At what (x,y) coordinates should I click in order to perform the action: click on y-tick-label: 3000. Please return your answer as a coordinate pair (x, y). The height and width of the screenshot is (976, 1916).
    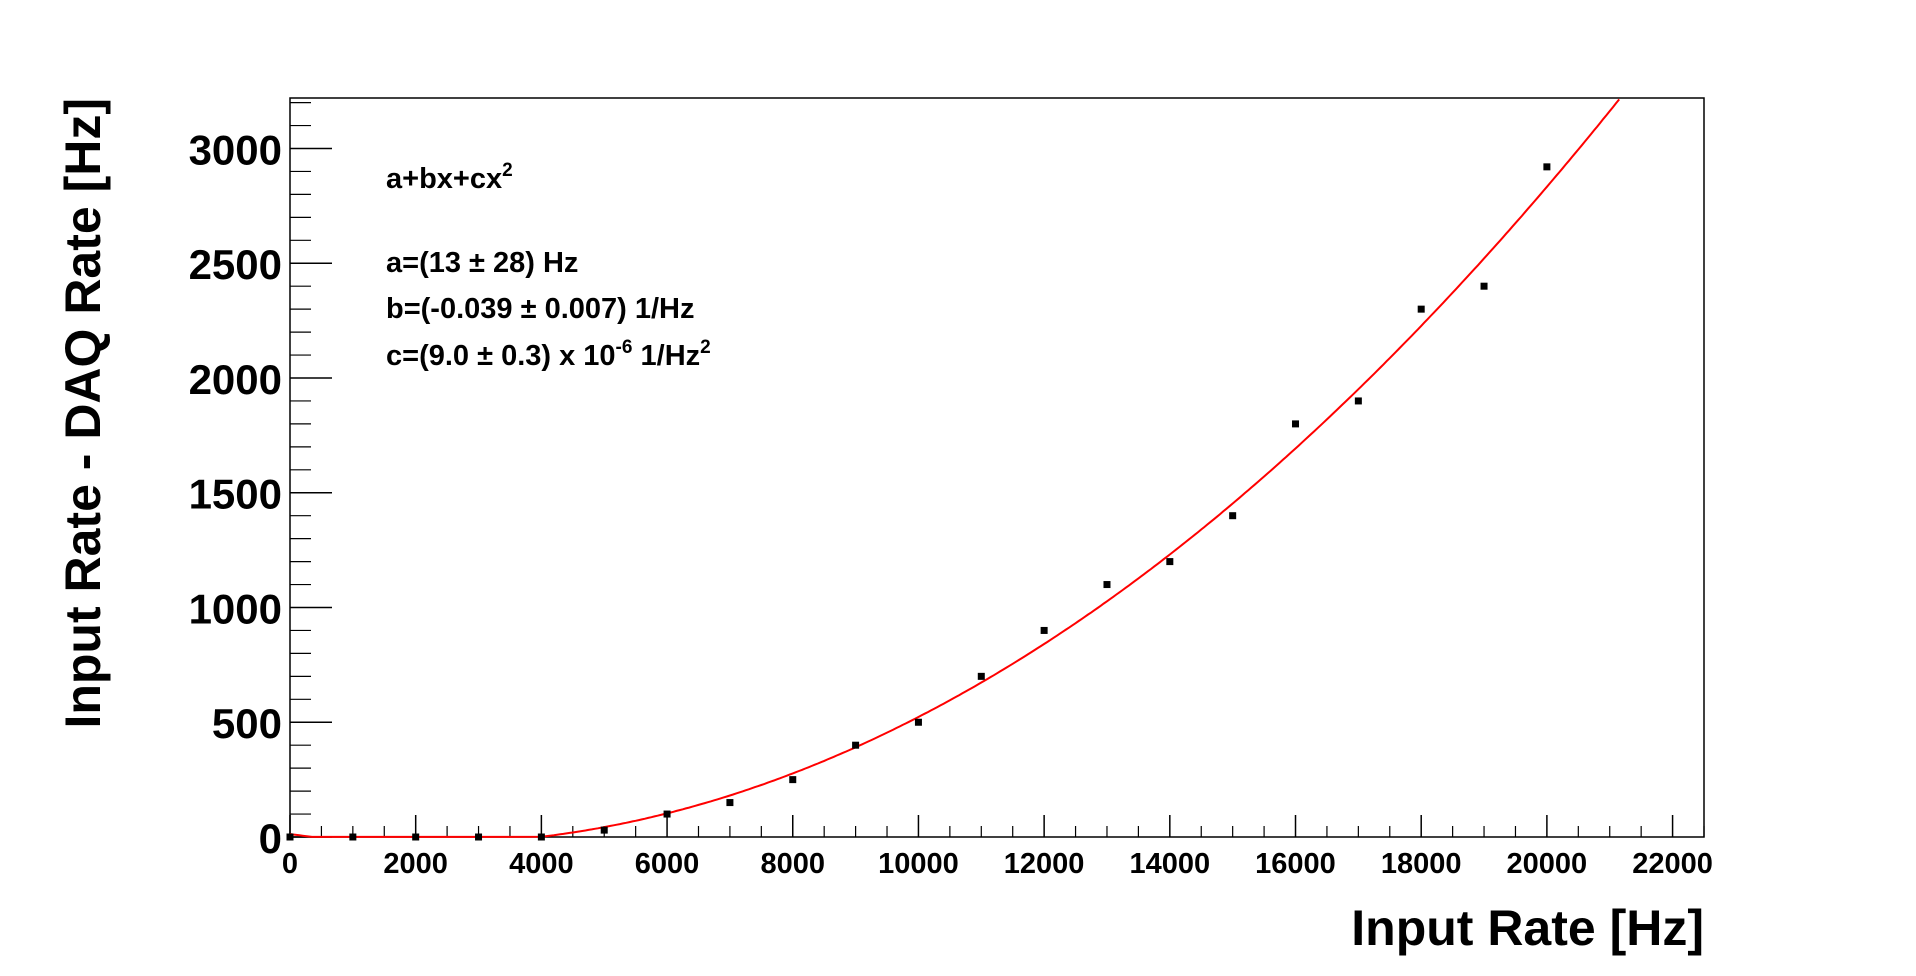
    Looking at the image, I should click on (235, 149).